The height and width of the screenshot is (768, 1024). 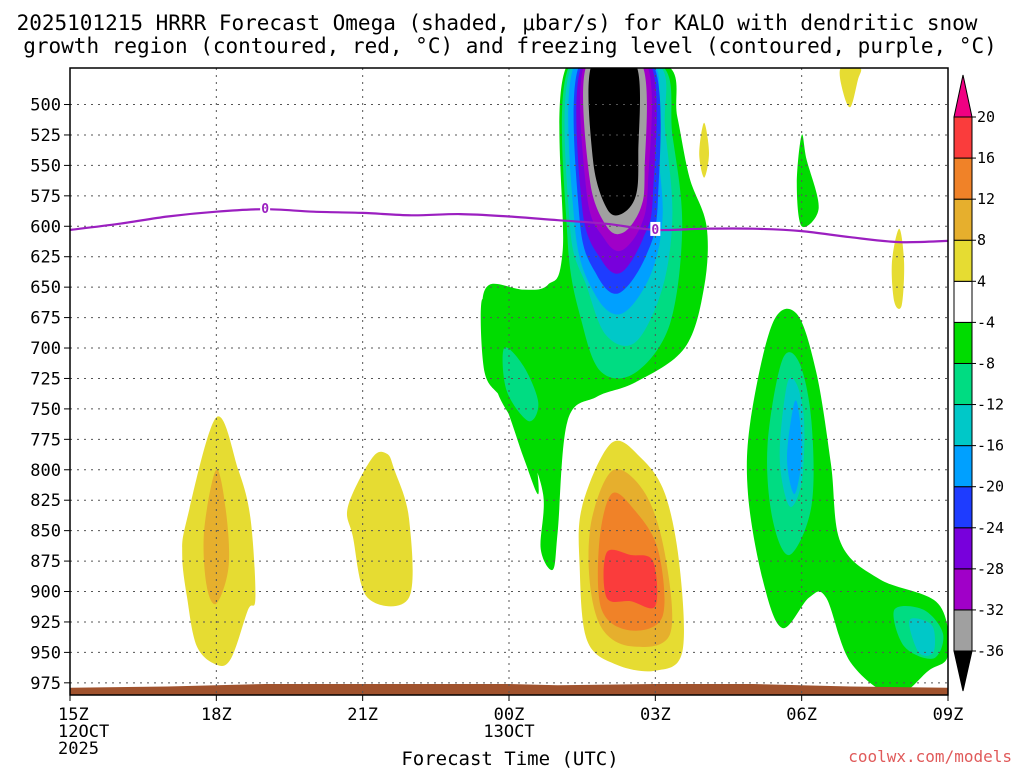 What do you see at coordinates (45, 532) in the screenshot?
I see `y-tick-label: 850` at bounding box center [45, 532].